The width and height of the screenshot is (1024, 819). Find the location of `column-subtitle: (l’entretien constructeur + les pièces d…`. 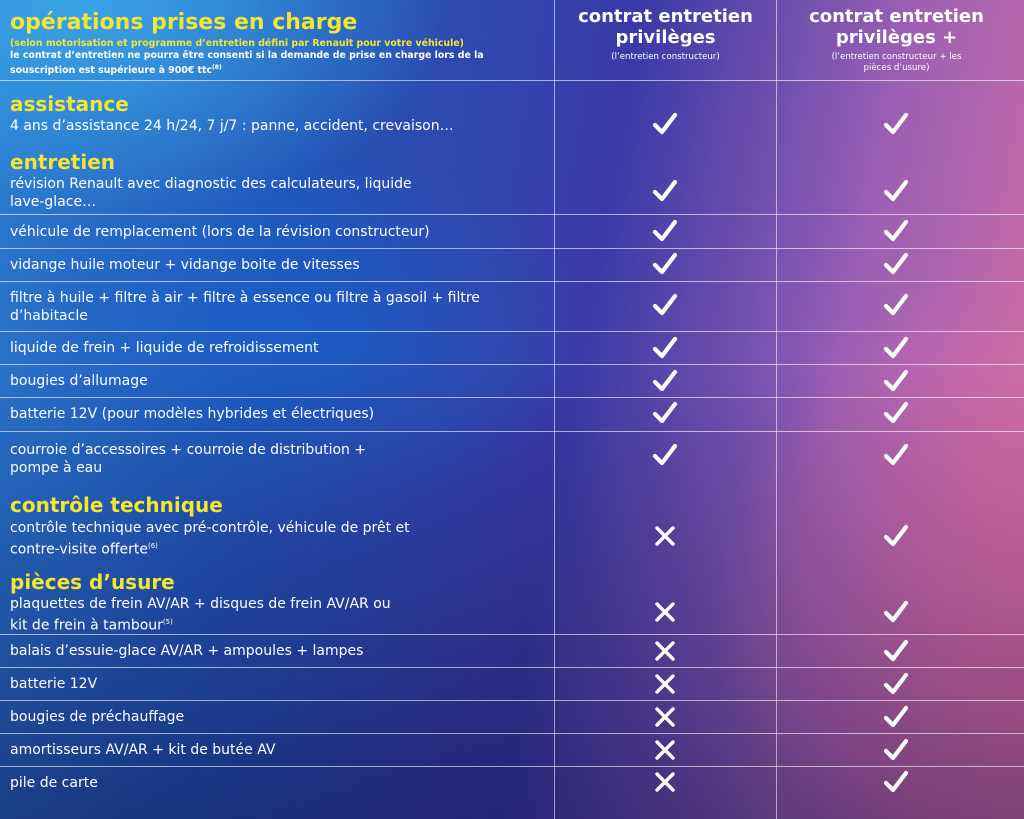

column-subtitle: (l’entretien constructeur + les pièces d… is located at coordinates (896, 62).